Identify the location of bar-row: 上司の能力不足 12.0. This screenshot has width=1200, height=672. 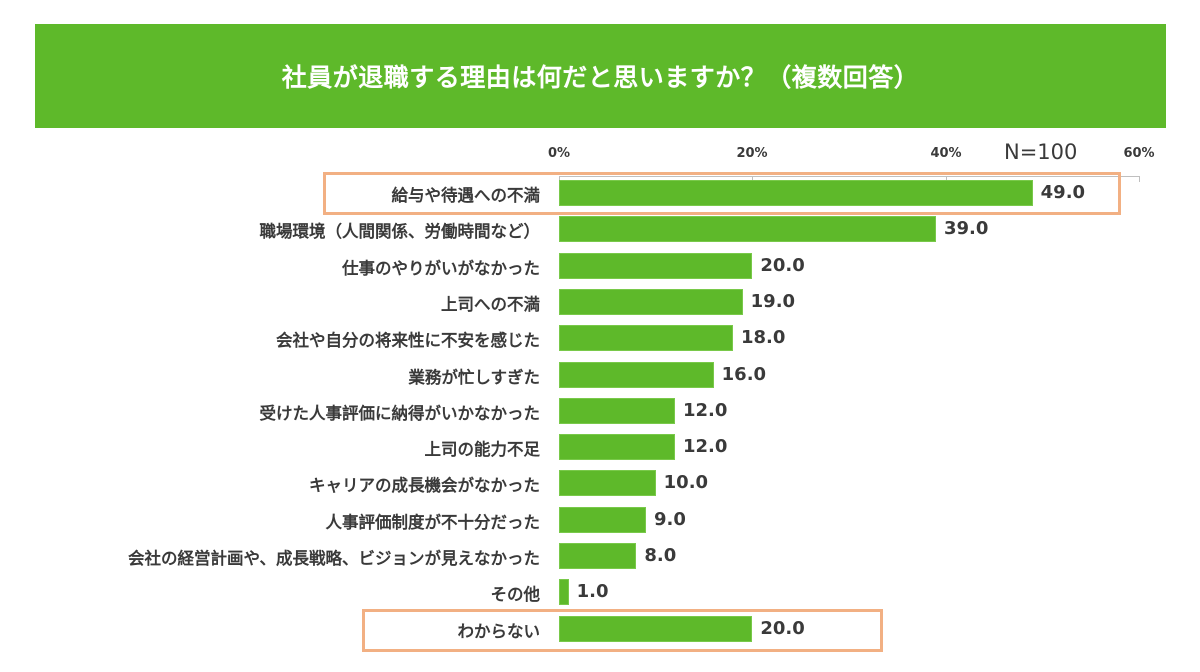
(600, 449).